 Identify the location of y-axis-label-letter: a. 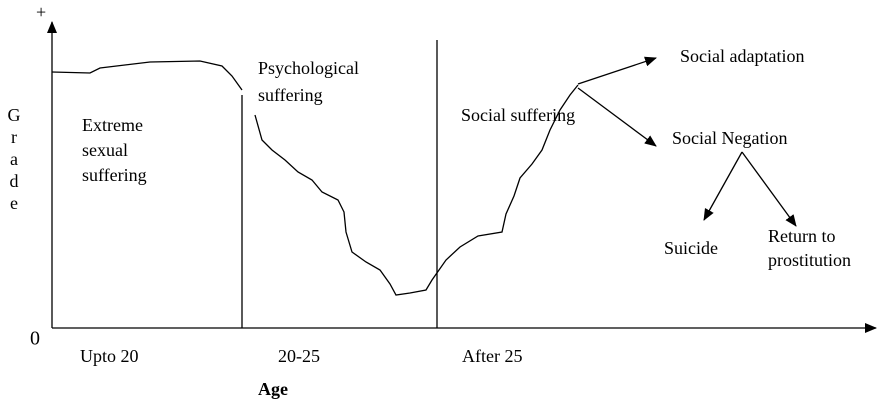
(14, 159).